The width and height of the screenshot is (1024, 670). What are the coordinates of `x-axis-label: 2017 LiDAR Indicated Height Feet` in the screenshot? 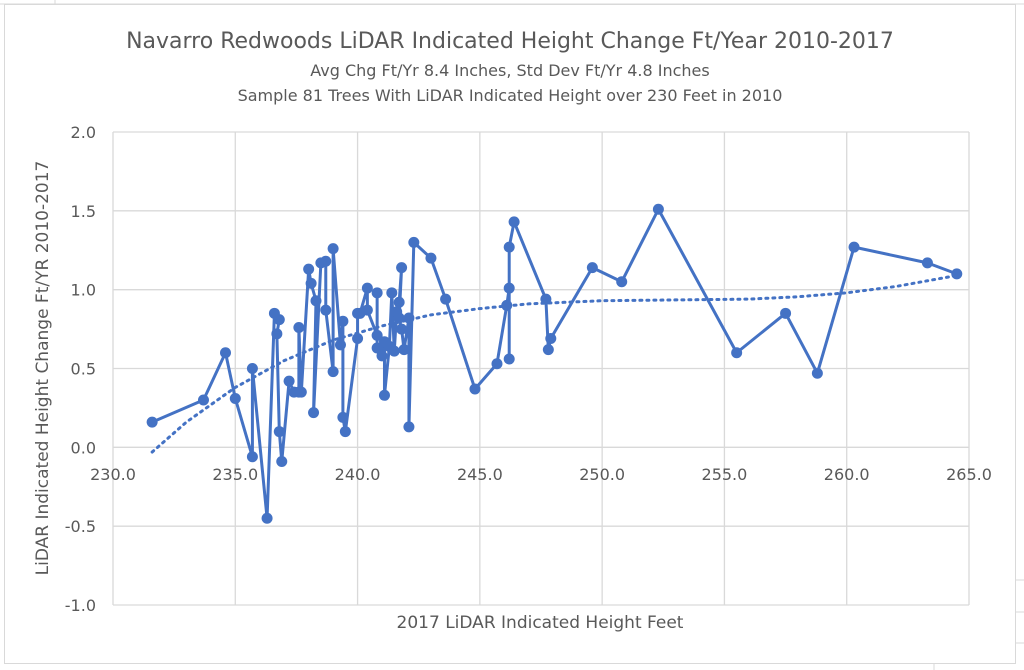 It's located at (540, 623).